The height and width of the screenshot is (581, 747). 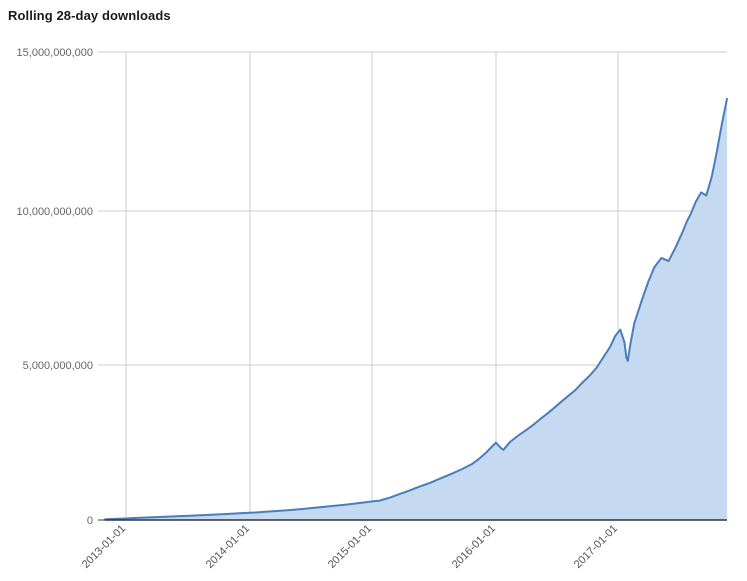 I want to click on x-tick-label-2017: 2017-01-01, so click(x=596, y=547).